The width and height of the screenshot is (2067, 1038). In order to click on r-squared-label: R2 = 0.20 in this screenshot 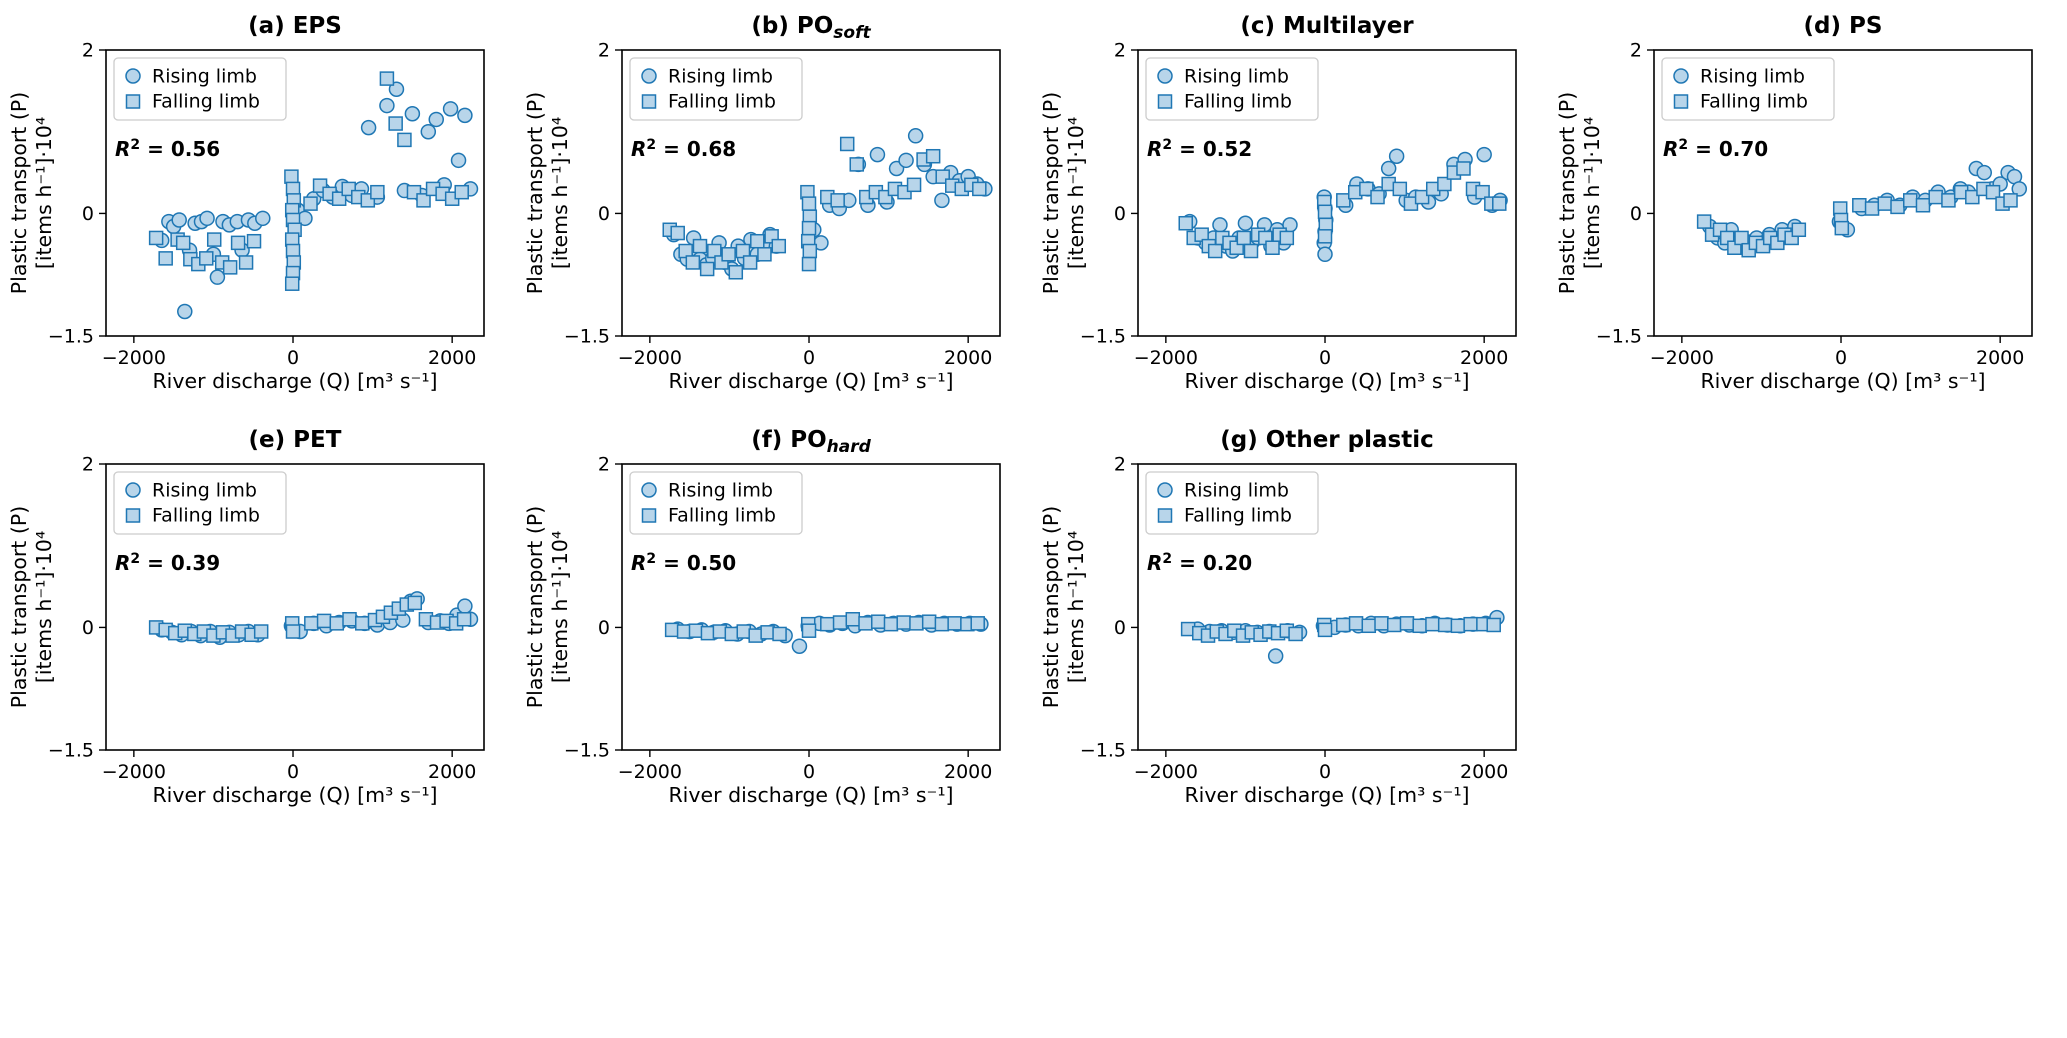, I will do `click(1199, 563)`.